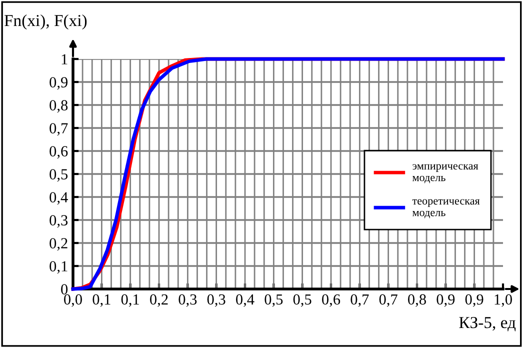  I want to click on y-tick-label: 0,1, so click(59, 267).